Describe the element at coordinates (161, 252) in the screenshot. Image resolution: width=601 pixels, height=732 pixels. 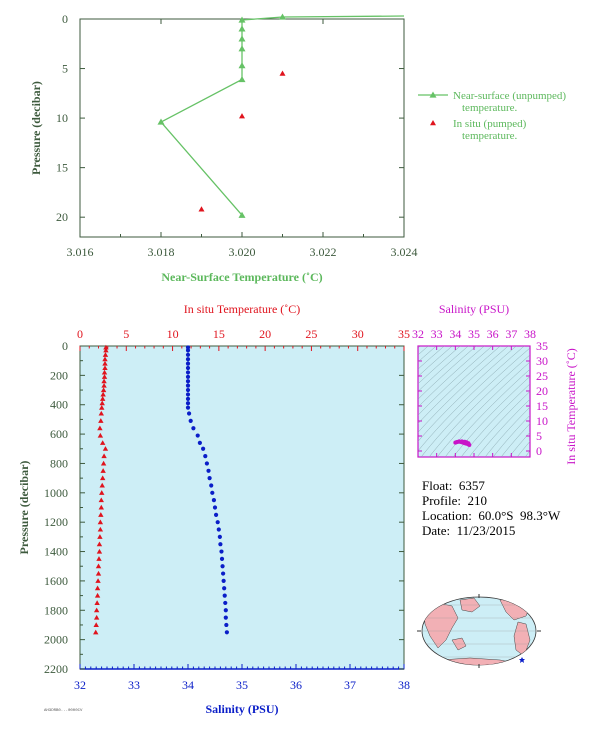
I see `top-x-tick-label: 3.018` at that location.